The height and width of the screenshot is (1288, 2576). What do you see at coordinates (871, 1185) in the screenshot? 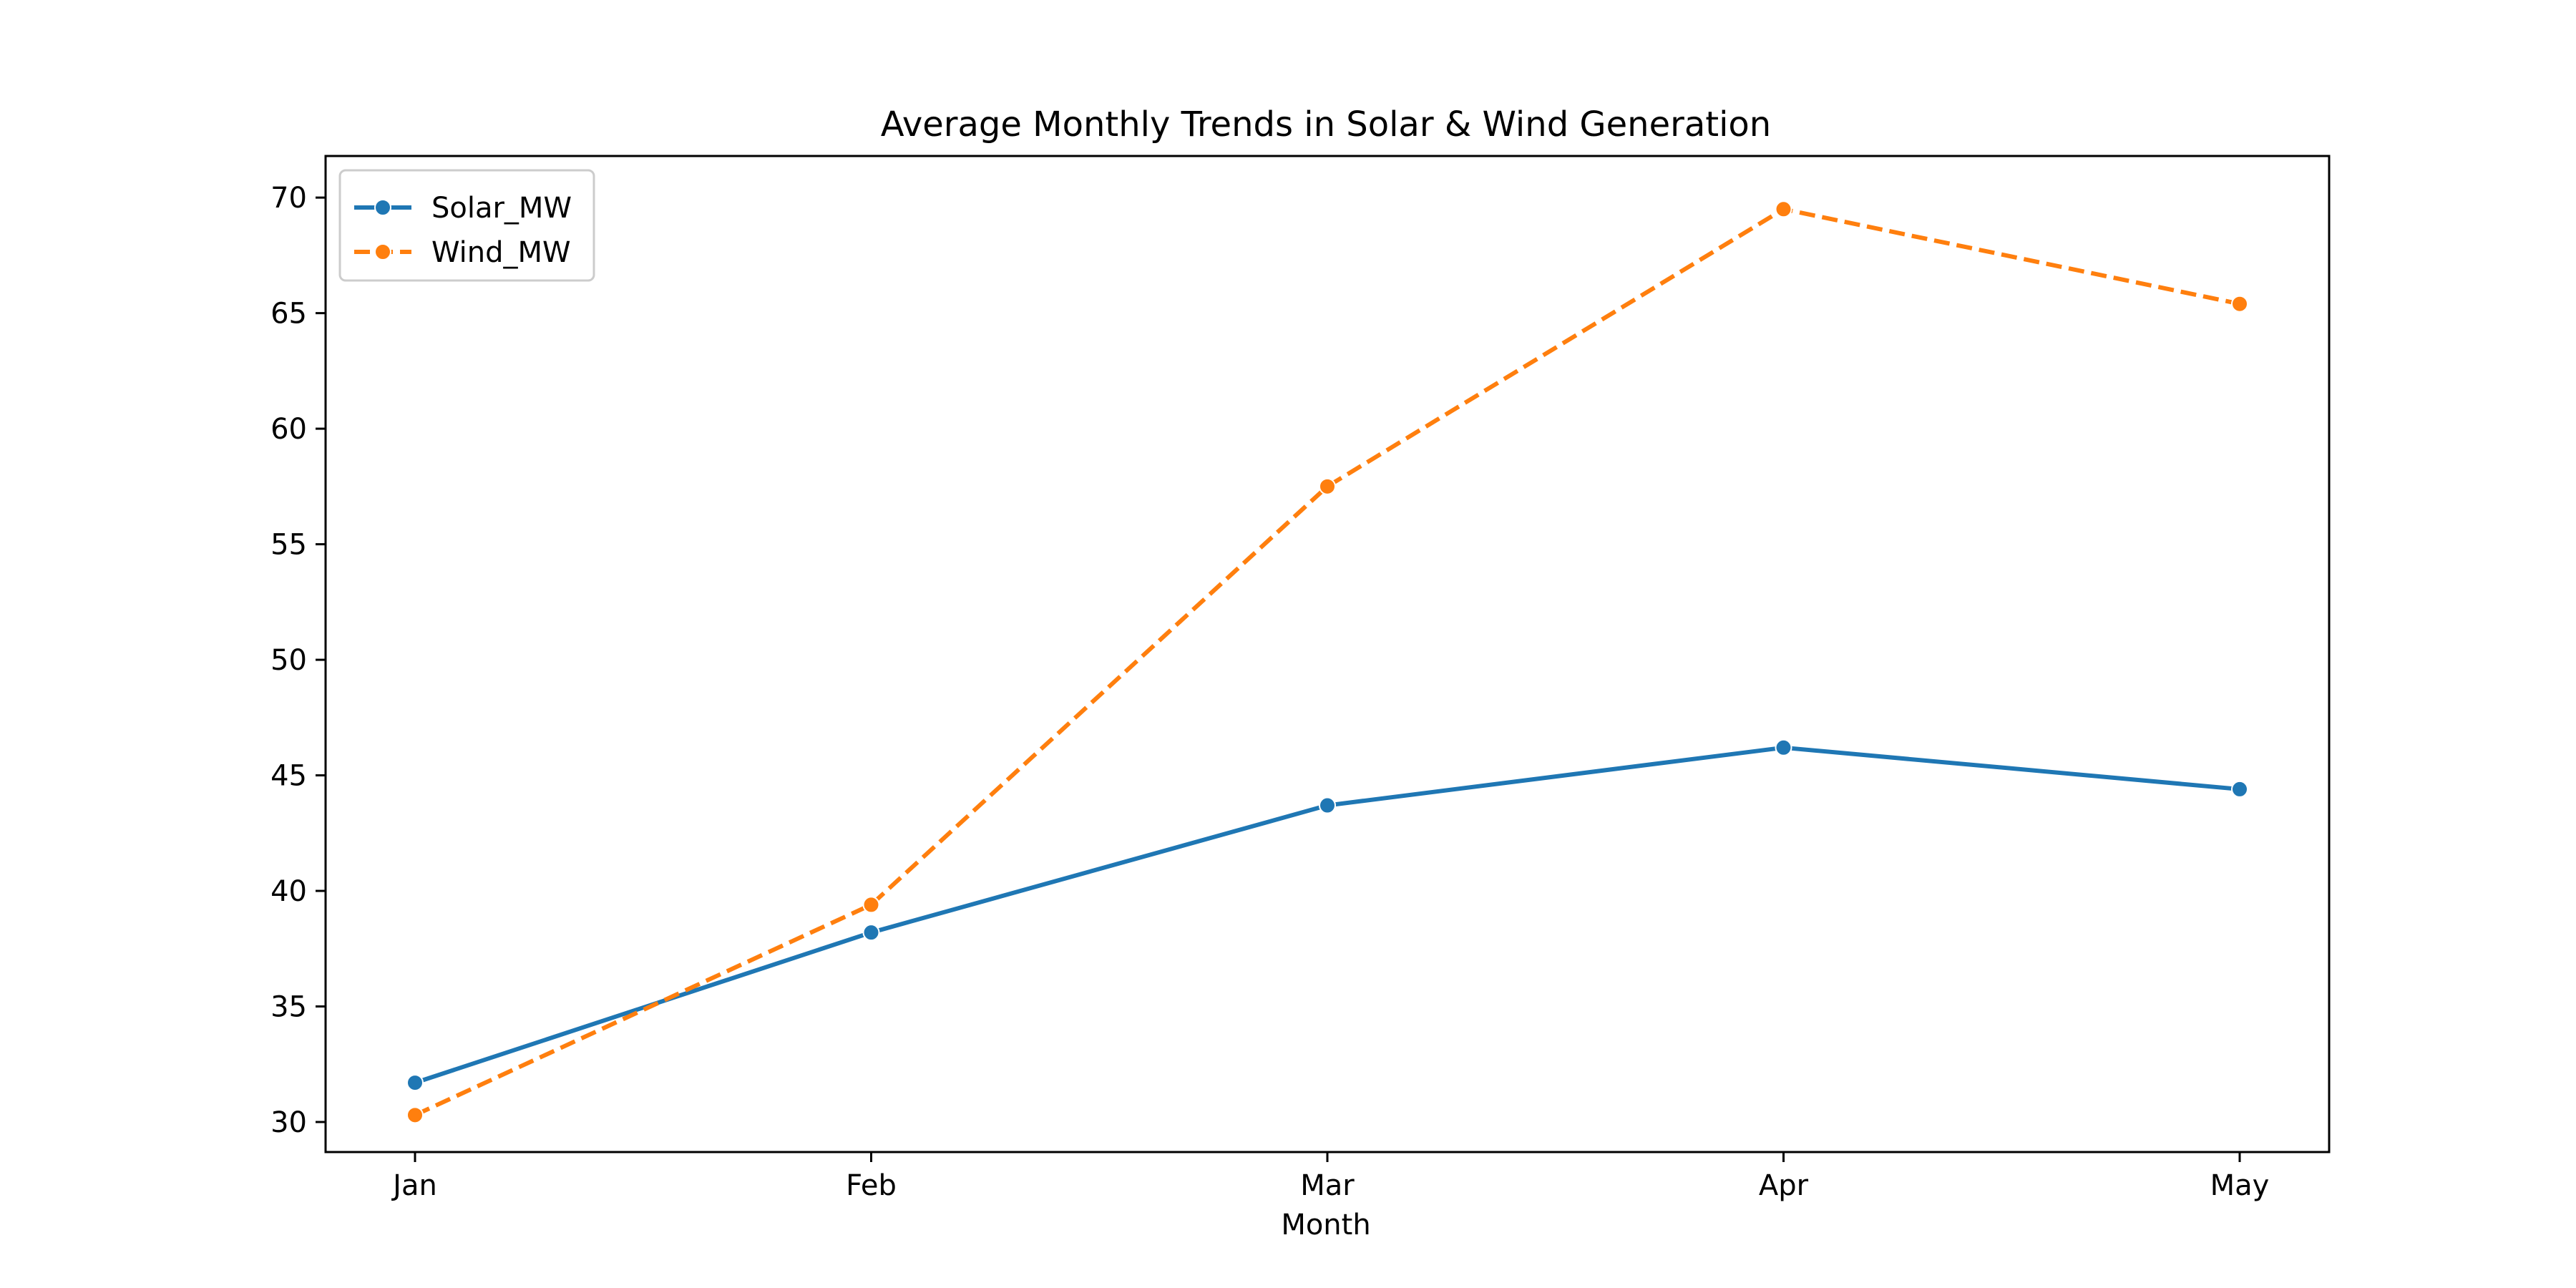
I see `x-tick-label: Feb` at bounding box center [871, 1185].